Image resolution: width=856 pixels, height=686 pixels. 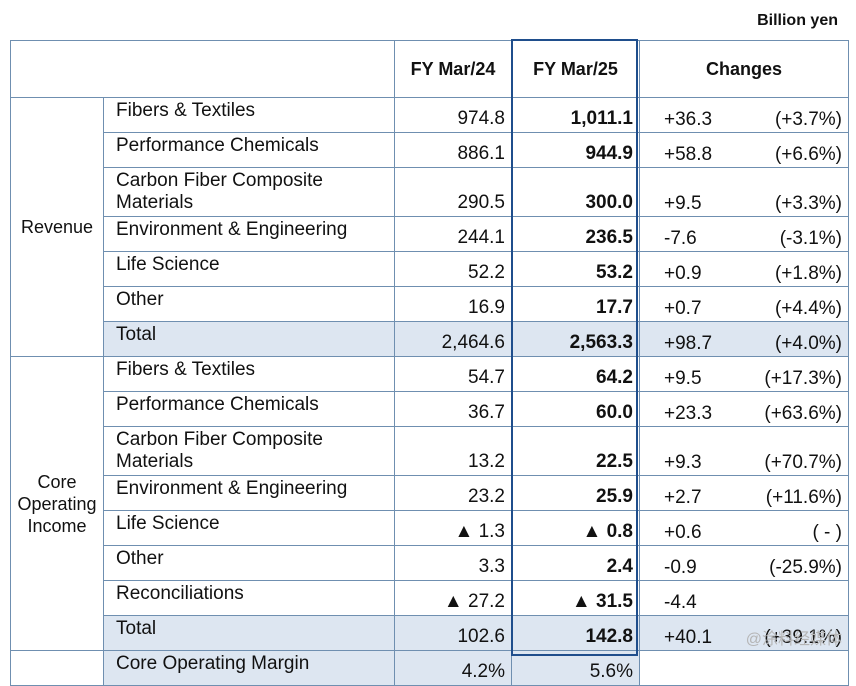 What do you see at coordinates (744, 668) in the screenshot?
I see `change-cell` at bounding box center [744, 668].